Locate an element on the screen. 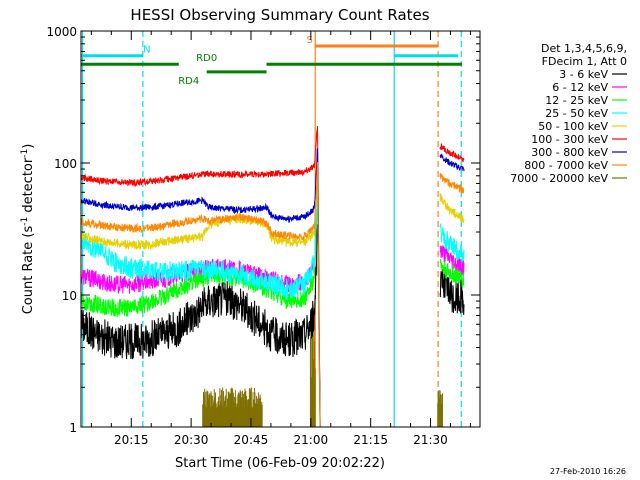 This screenshot has width=640, height=480. x-tick-label: 21:00 is located at coordinates (311, 440).